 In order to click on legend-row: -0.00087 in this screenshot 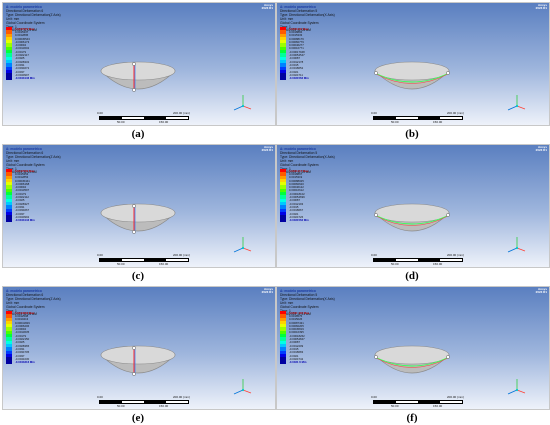, I will do `click(294, 58)`.